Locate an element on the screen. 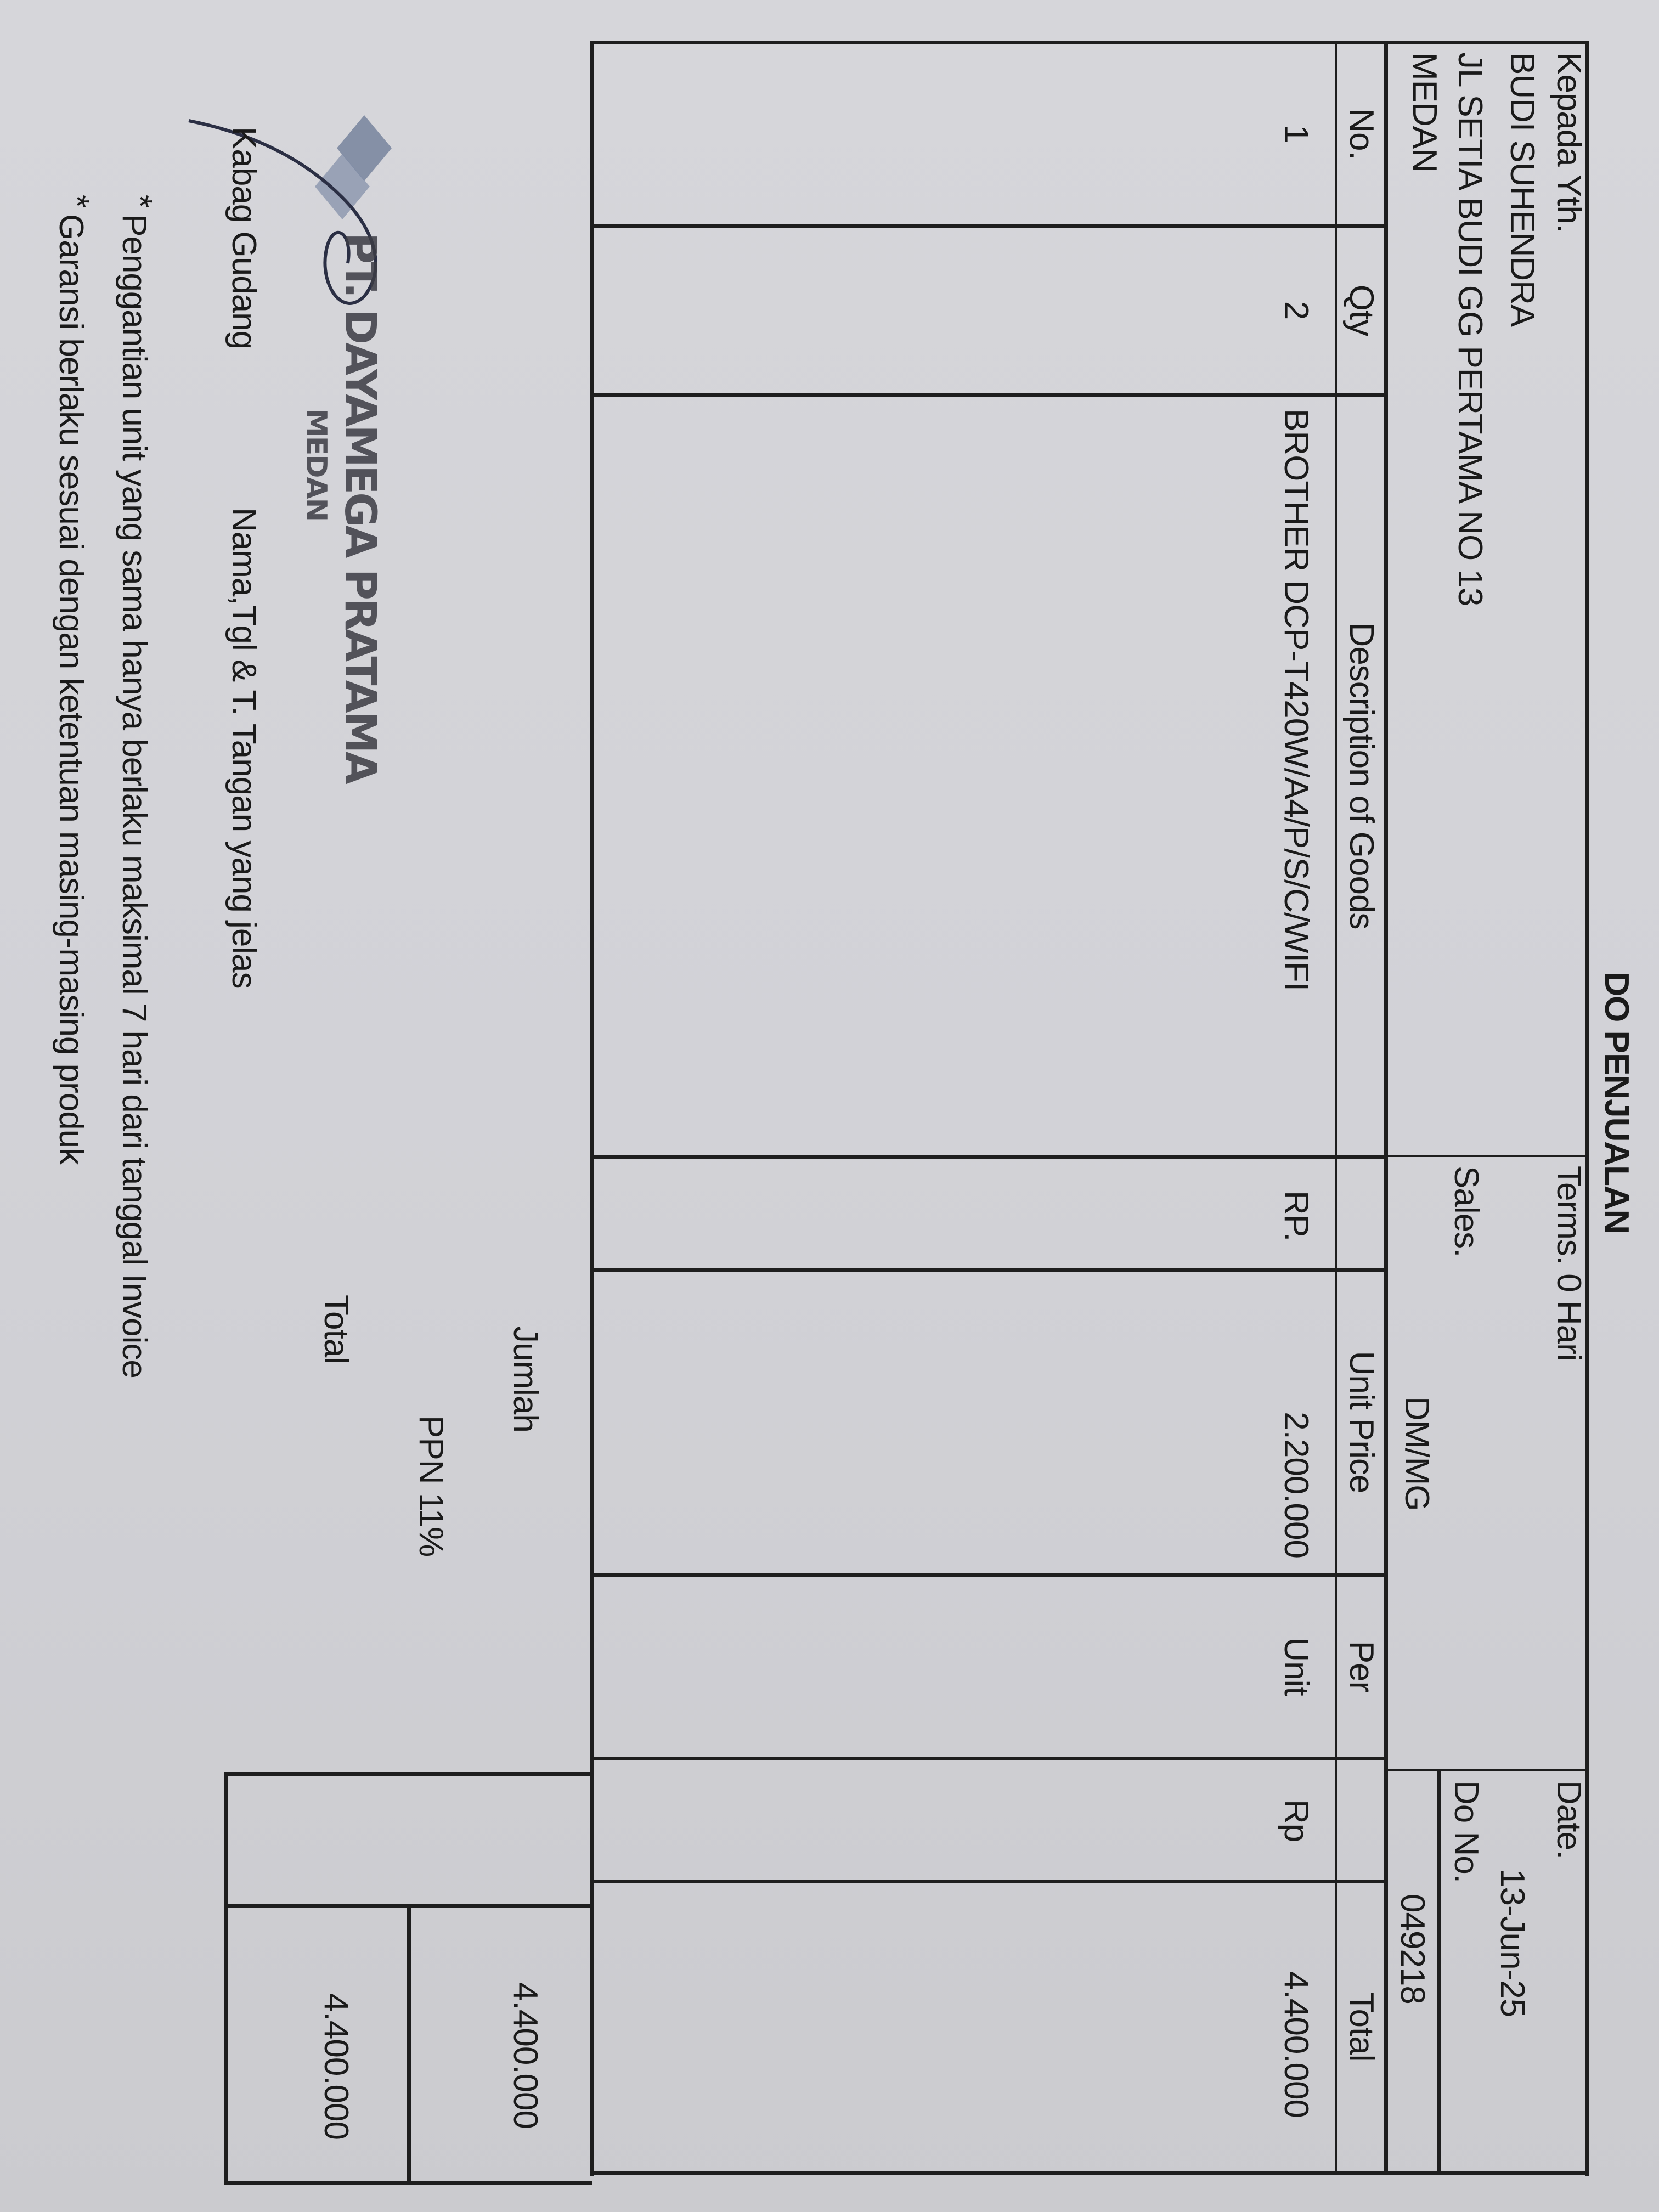  recipient-city: MEDAN is located at coordinates (1424, 112).